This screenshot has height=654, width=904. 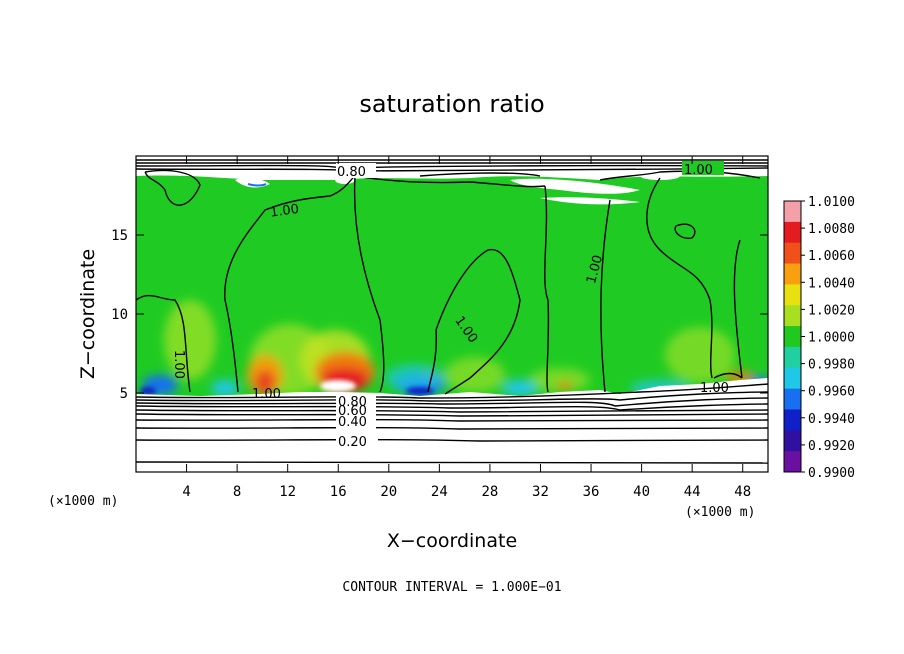 What do you see at coordinates (439, 492) in the screenshot?
I see `x-tick-label: 24` at bounding box center [439, 492].